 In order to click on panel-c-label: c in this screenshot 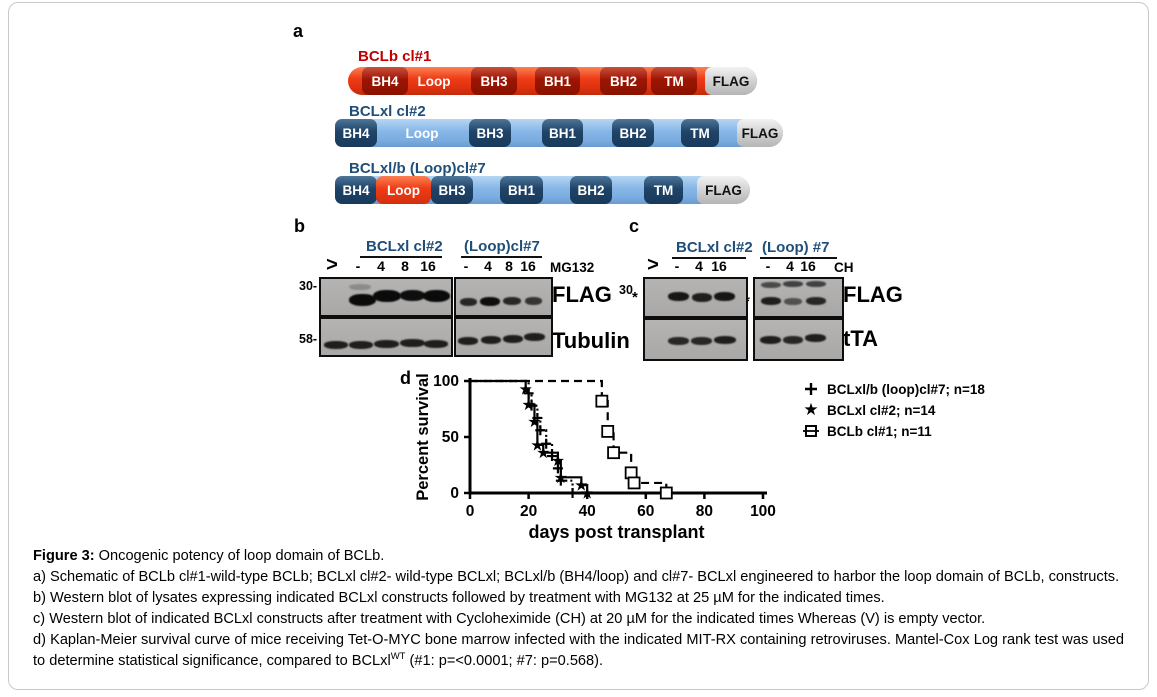, I will do `click(634, 226)`.